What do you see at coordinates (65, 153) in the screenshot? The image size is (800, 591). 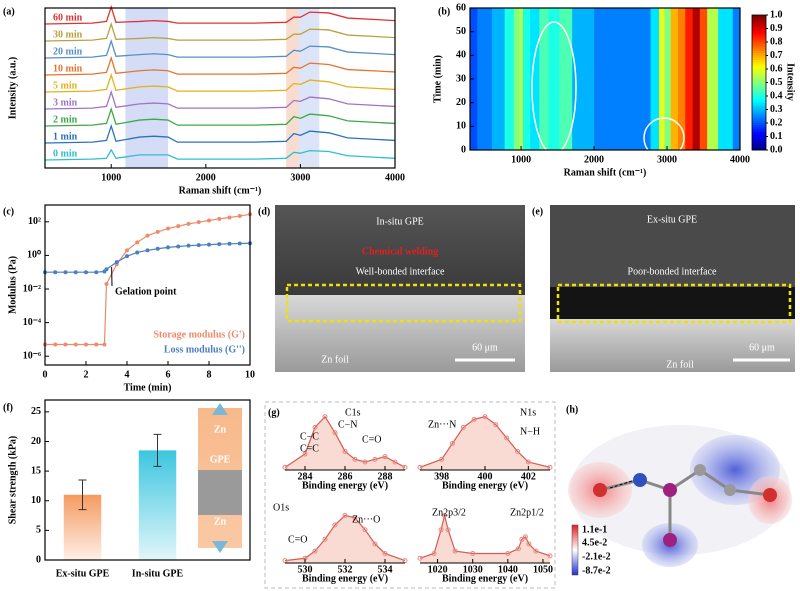 I see `legend-label: 0 min` at bounding box center [65, 153].